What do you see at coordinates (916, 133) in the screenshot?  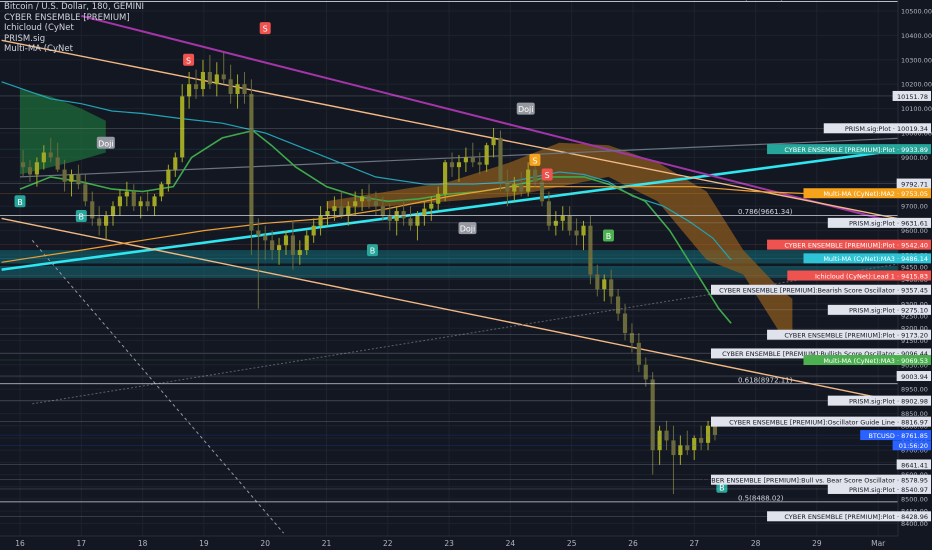 I see `price-axis-tick: 10000.00` at bounding box center [916, 133].